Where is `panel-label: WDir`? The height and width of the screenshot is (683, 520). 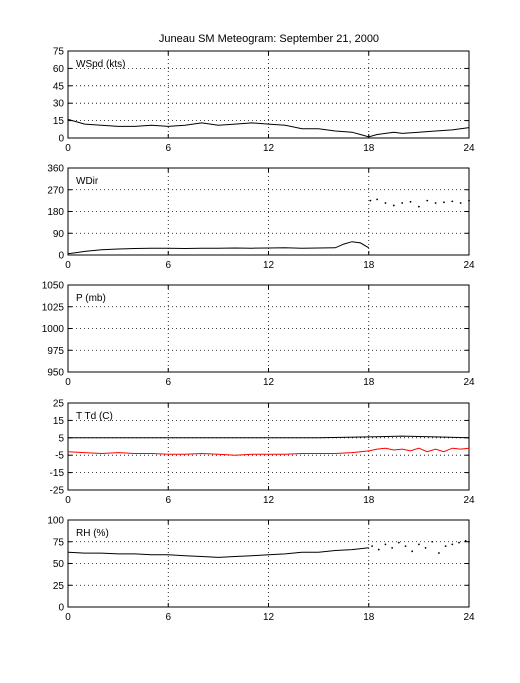 panel-label: WDir is located at coordinates (87, 181).